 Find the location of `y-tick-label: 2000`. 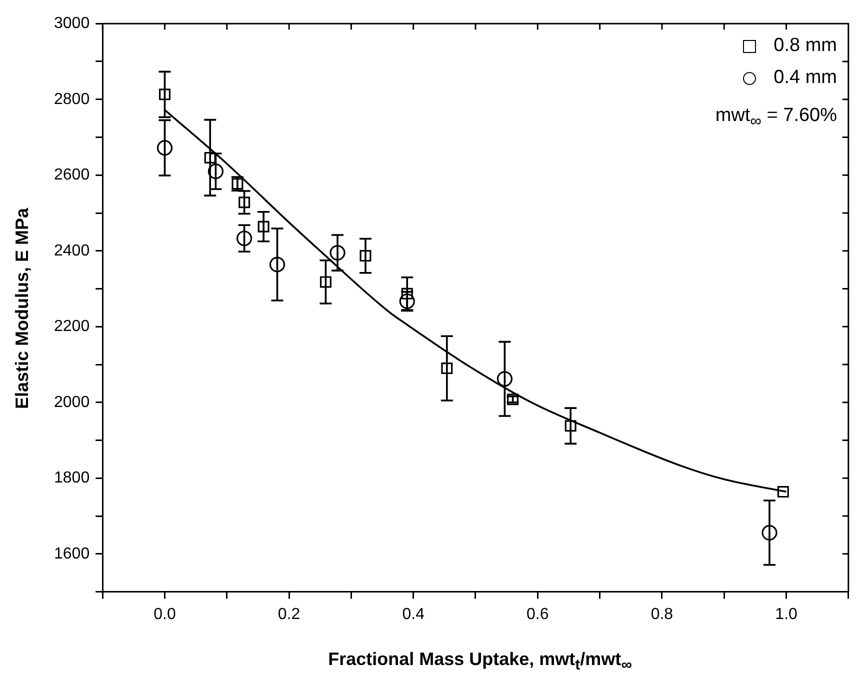

y-tick-label: 2000 is located at coordinates (72, 402).